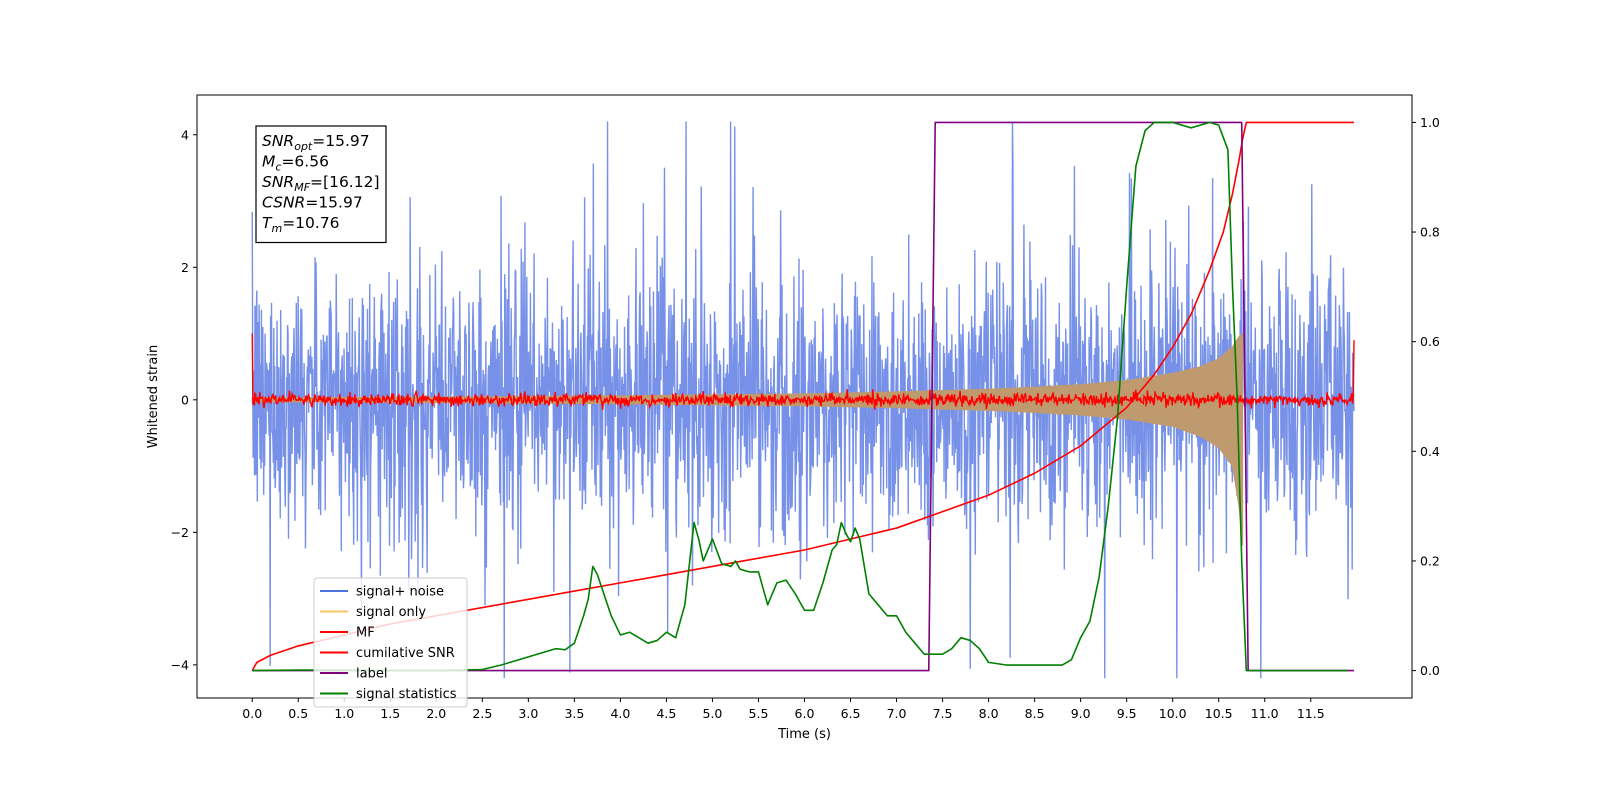 The width and height of the screenshot is (1600, 800). I want to click on x-tick-label: 5.0, so click(713, 713).